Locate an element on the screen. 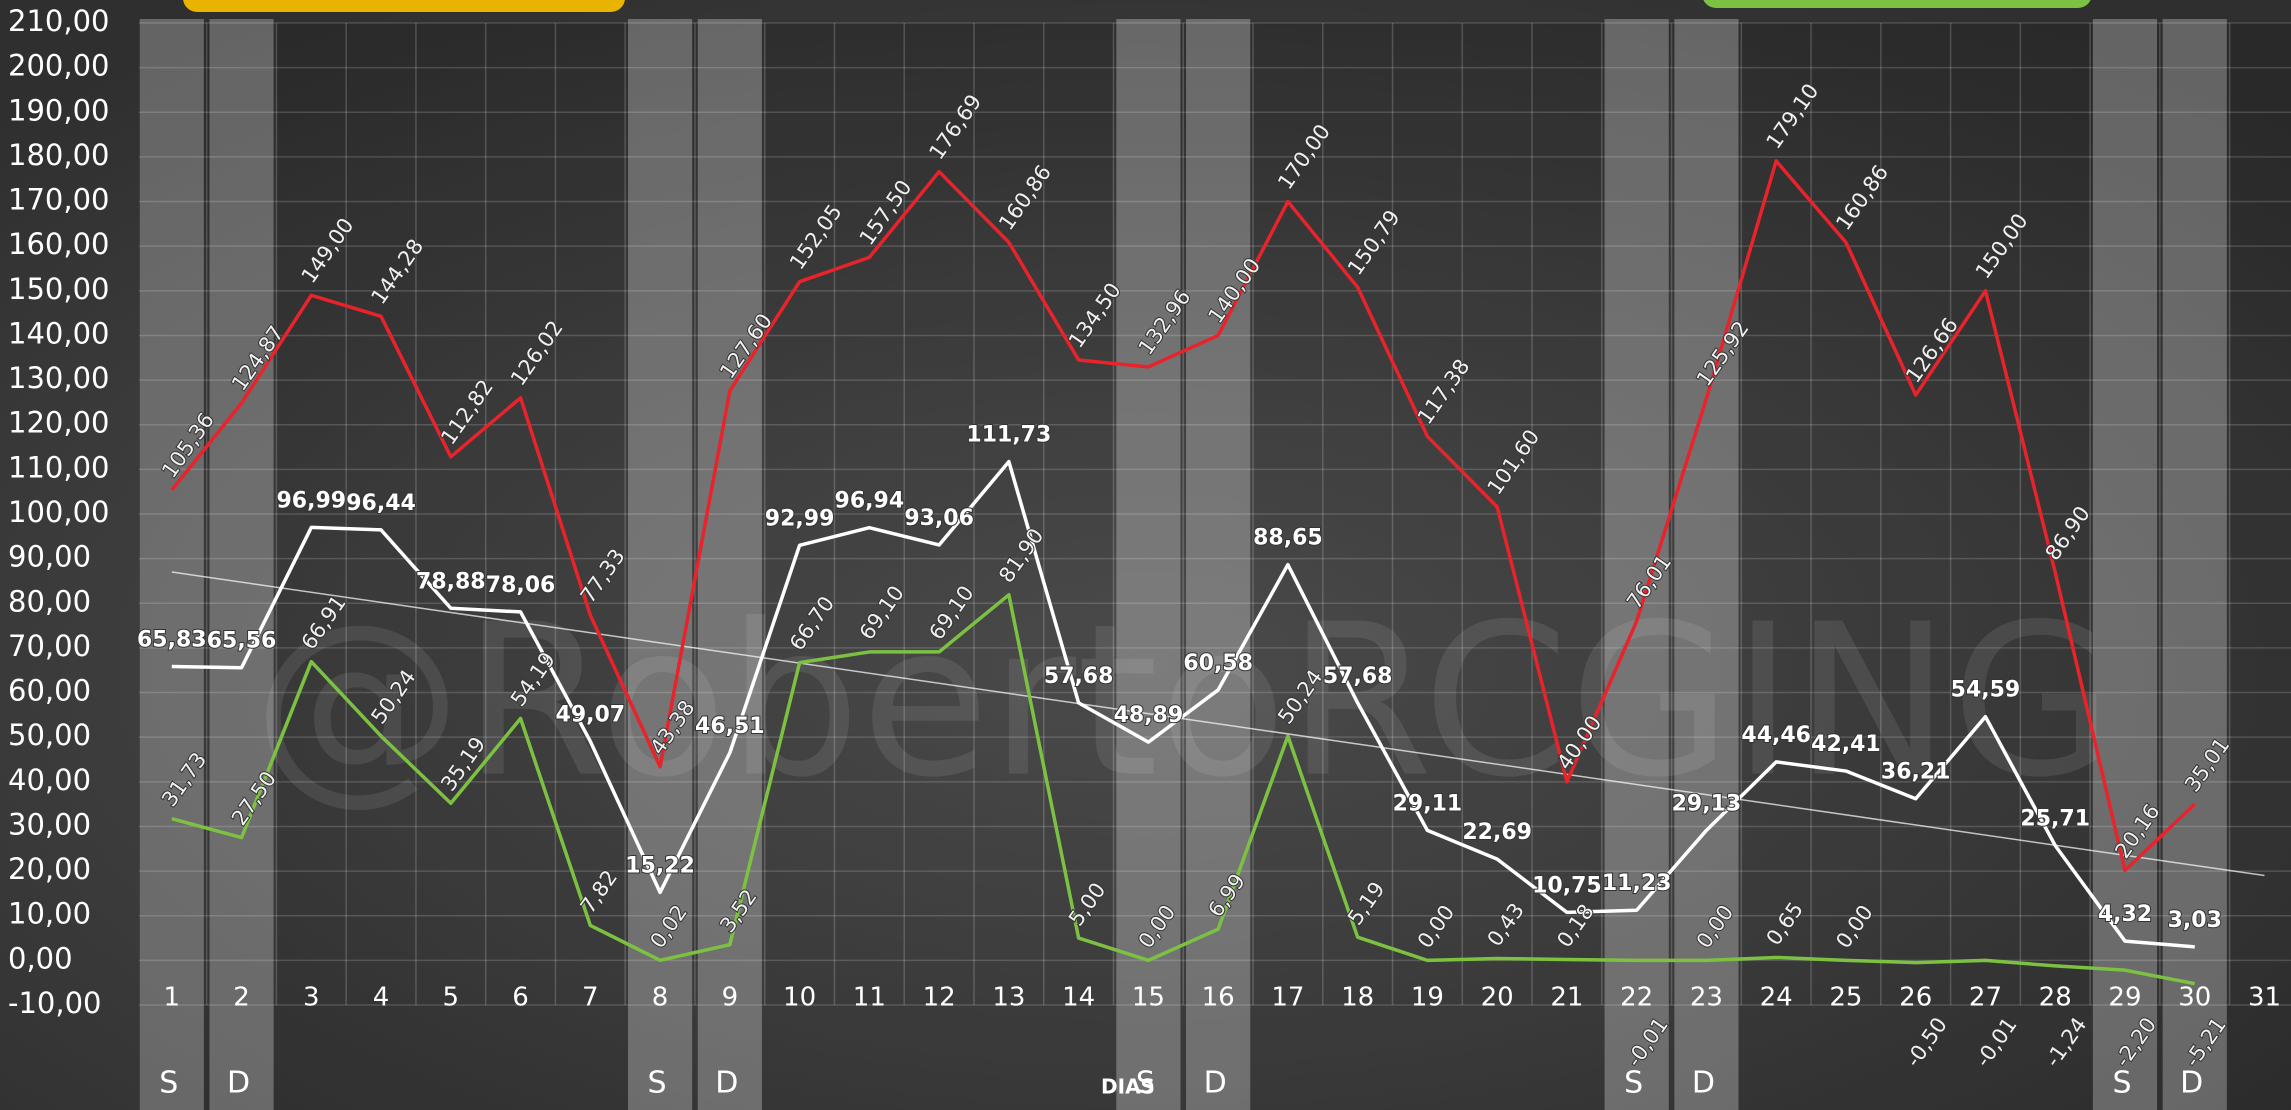 This screenshot has width=2291, height=1110. x-tick-label: 28 is located at coordinates (2055, 998).